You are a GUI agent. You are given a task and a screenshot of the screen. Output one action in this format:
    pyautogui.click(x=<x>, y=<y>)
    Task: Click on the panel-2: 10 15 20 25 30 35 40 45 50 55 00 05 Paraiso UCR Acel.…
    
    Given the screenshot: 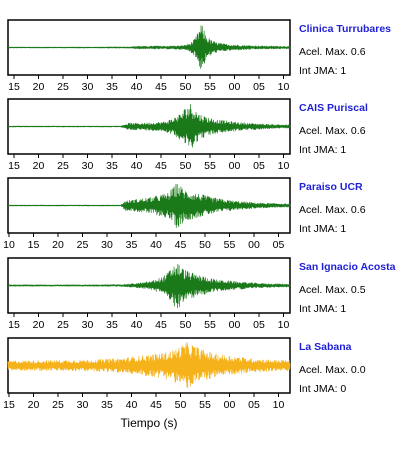 What is the action you would take?
    pyautogui.click(x=184, y=214)
    